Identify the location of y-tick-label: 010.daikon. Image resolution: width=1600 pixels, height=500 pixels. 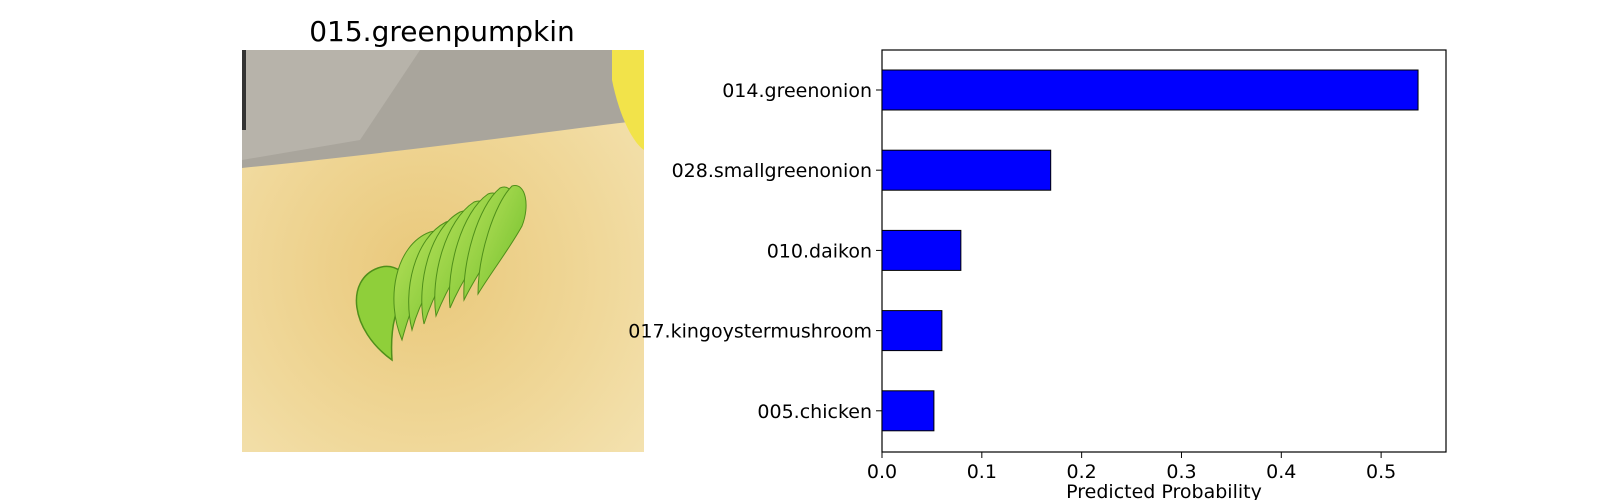
(819, 251).